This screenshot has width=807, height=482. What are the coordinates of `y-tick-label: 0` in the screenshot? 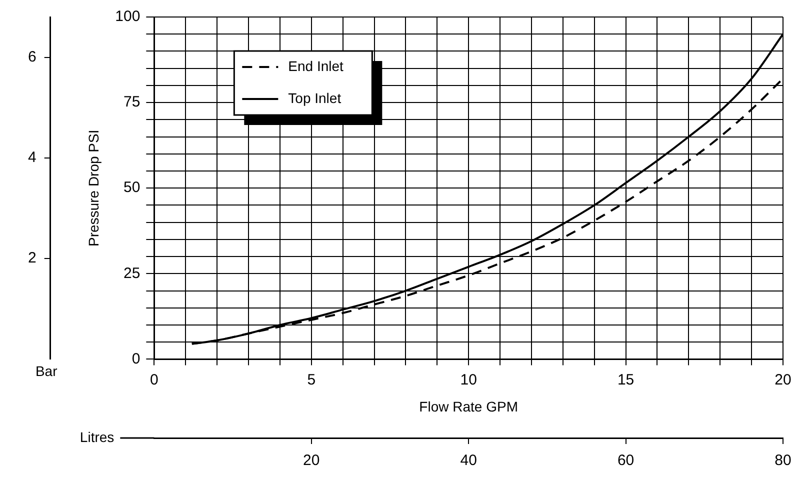 It's located at (136, 359).